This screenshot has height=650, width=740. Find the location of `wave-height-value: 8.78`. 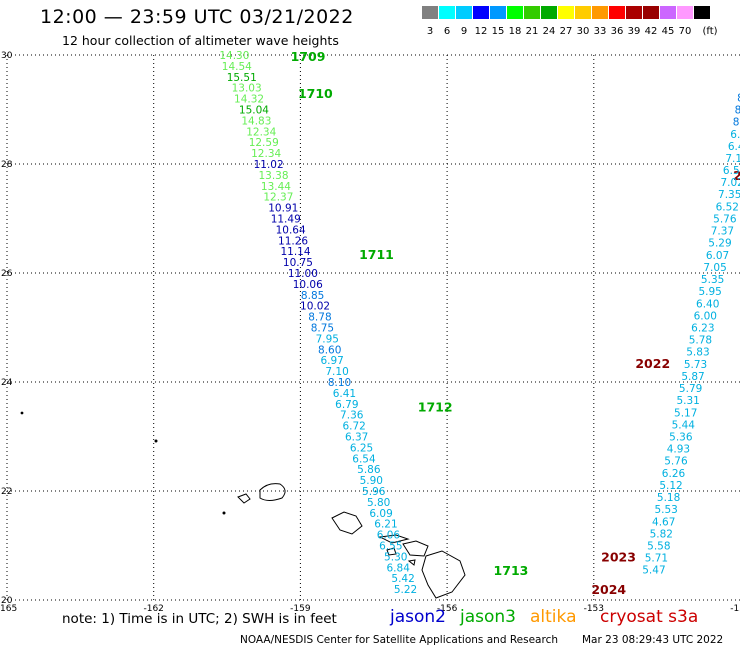

wave-height-value: 8.78 is located at coordinates (319, 318).